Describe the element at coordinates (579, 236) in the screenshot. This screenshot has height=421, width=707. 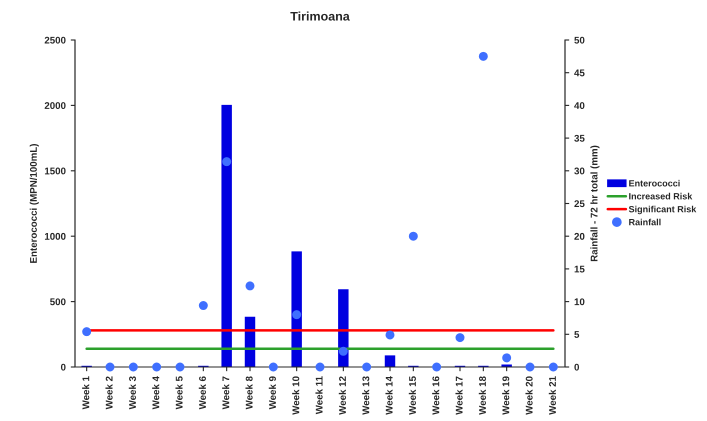
I see `y2-tick-label: 20` at that location.